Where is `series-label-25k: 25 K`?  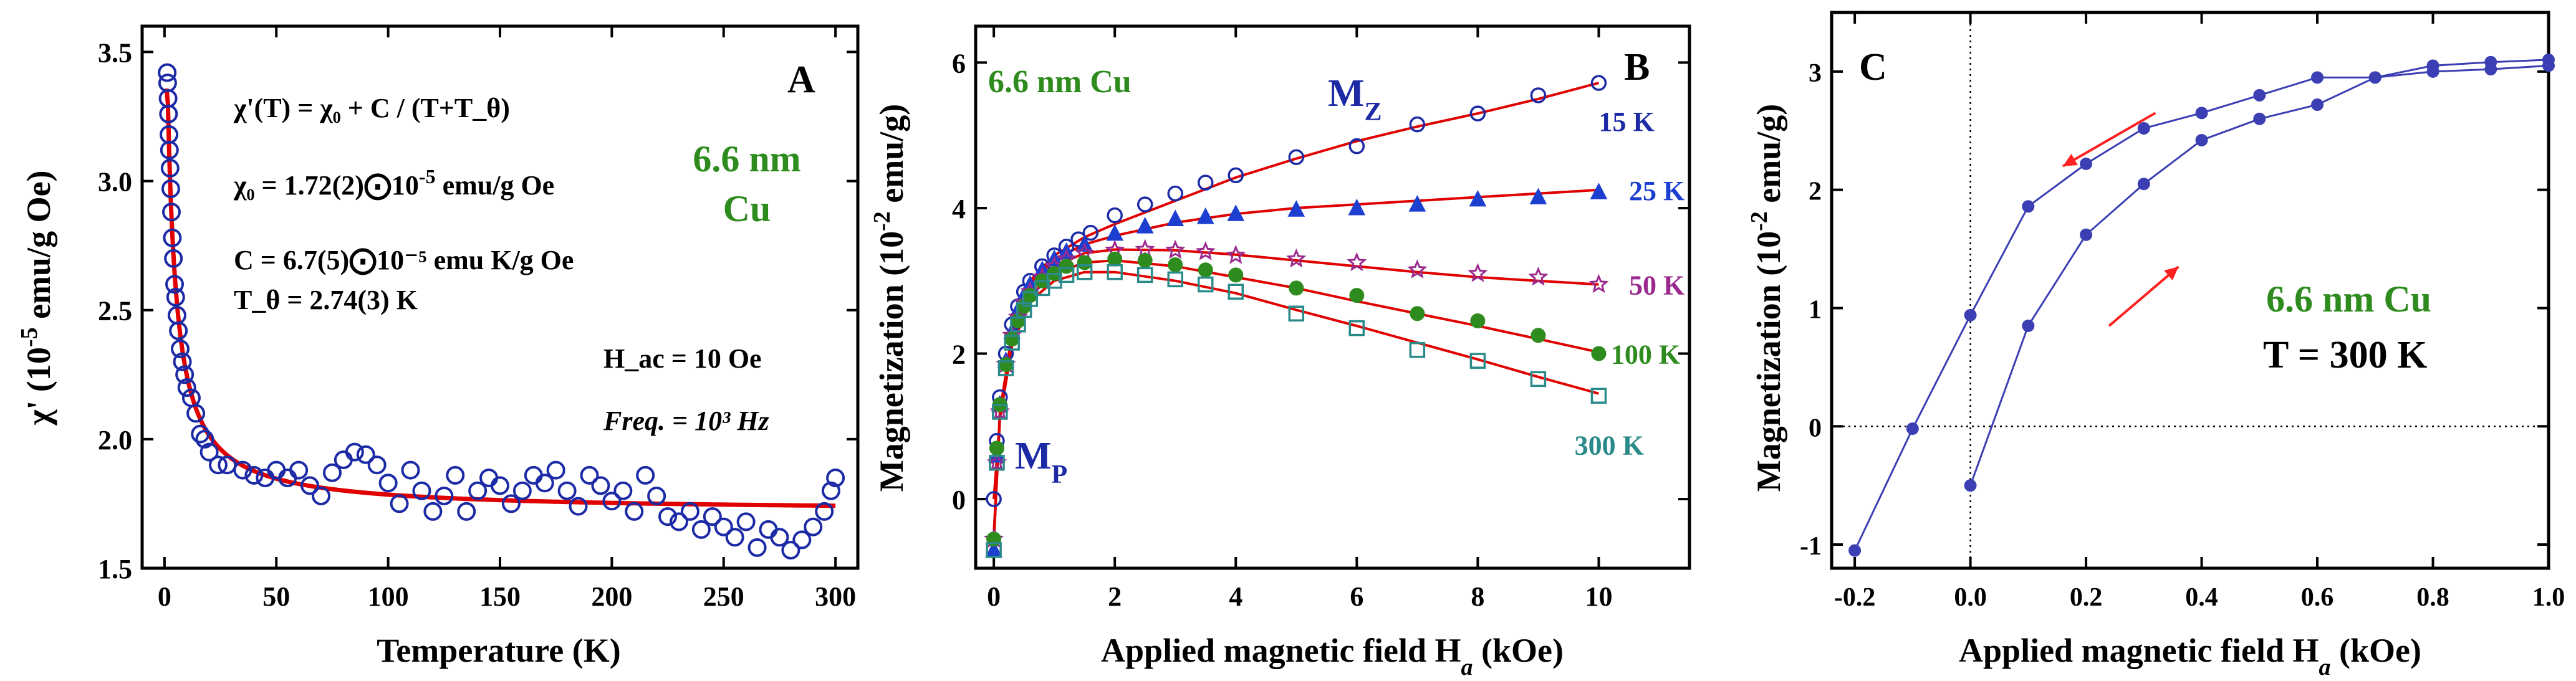
series-label-25k: 25 K is located at coordinates (1656, 191).